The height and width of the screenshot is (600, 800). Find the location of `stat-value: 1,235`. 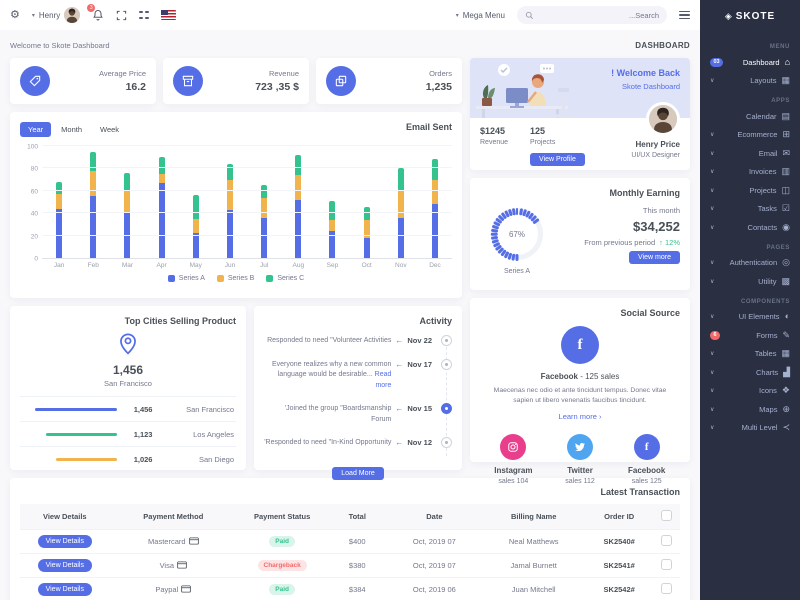

stat-value: 1,235 is located at coordinates (438, 87).